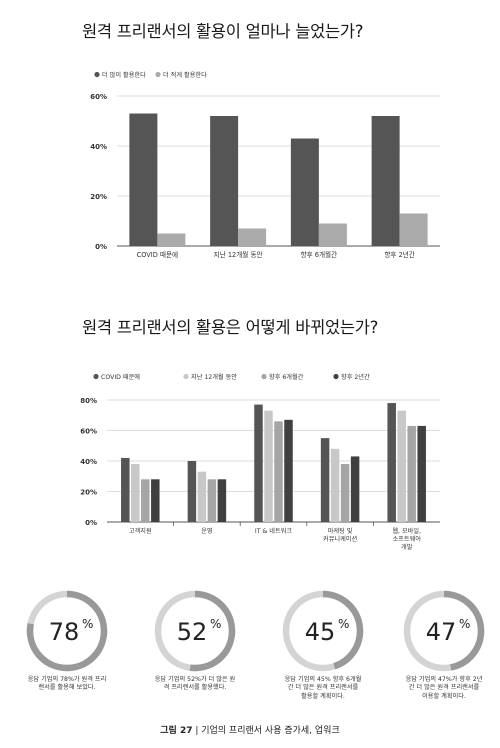 This screenshot has height=748, width=500. Describe the element at coordinates (406, 531) in the screenshot. I see `category-label: 웹, 모바일,` at that location.